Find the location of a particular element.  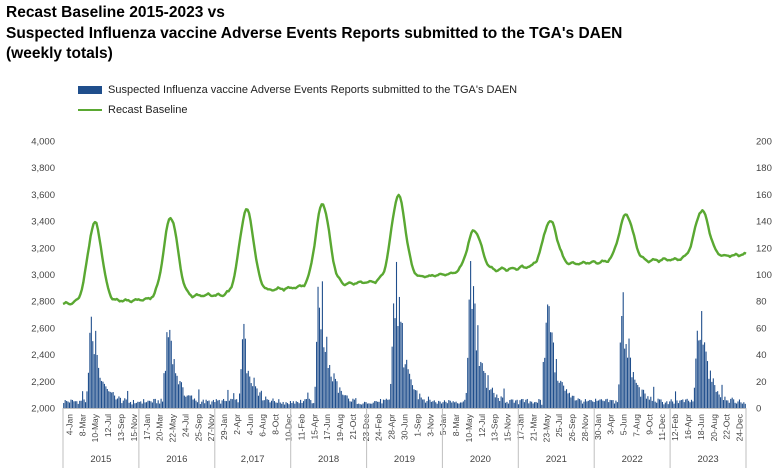

y-left-tick-label: 3,000 is located at coordinates (43, 275).